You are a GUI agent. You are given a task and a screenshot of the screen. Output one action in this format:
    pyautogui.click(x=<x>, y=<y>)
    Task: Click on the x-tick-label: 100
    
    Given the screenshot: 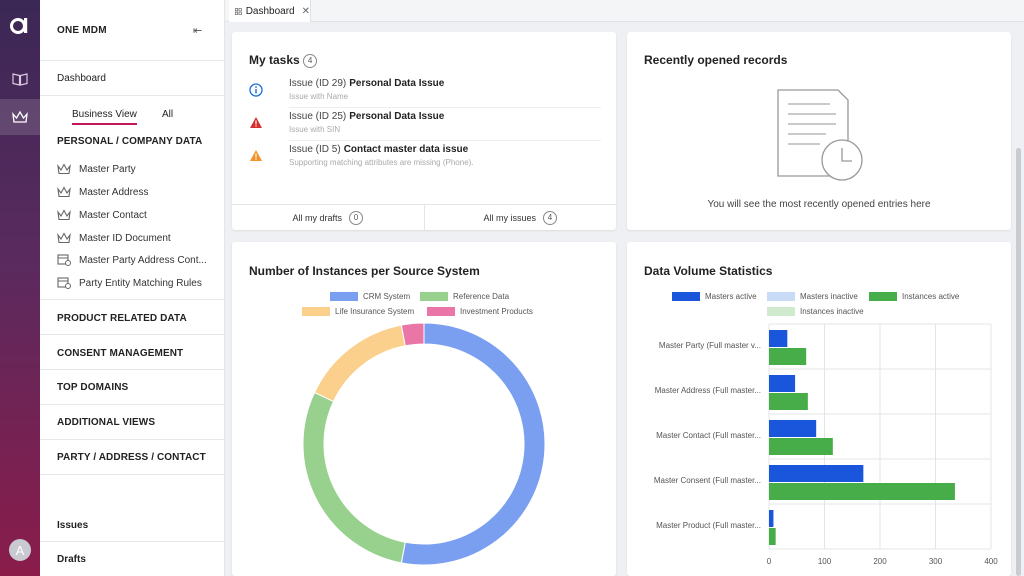 What is the action you would take?
    pyautogui.click(x=824, y=561)
    